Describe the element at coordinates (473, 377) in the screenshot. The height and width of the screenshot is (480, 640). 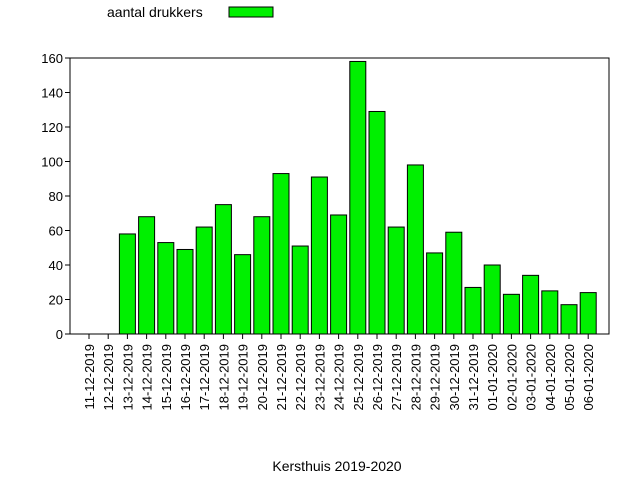
I see `x-tick-label: 31-12-2019` at that location.